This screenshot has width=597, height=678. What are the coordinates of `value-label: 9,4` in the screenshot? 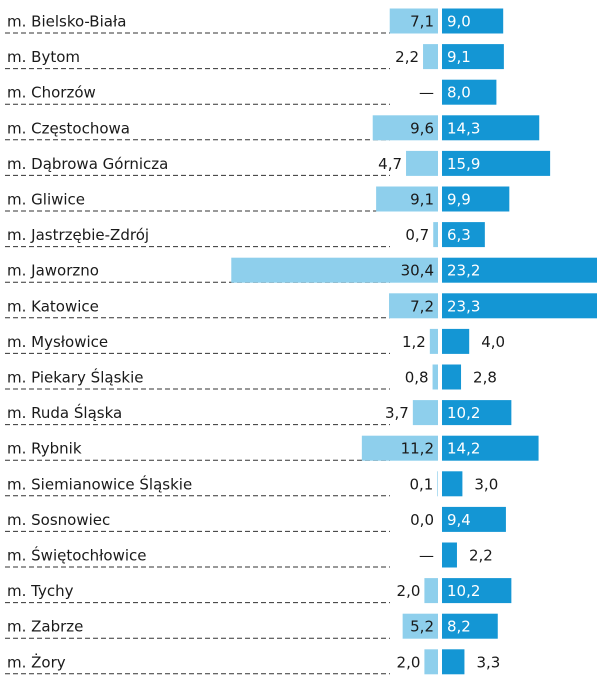 It's located at (459, 520).